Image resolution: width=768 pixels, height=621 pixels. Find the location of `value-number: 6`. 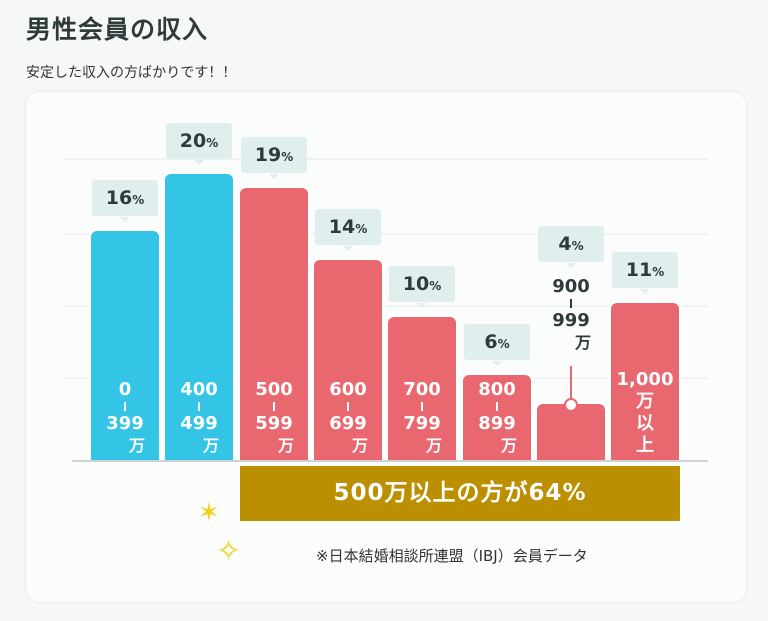

value-number: 6 is located at coordinates (491, 342).